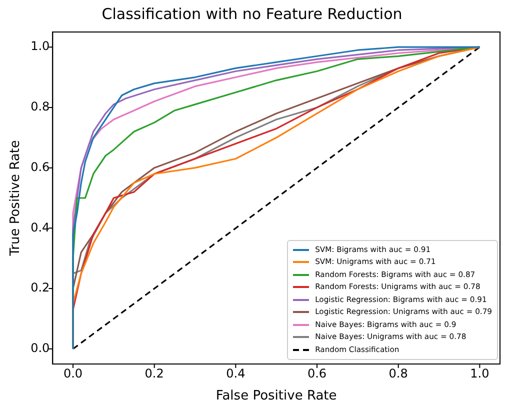  I want to click on y-tick-label: 0.0, so click(40, 348).